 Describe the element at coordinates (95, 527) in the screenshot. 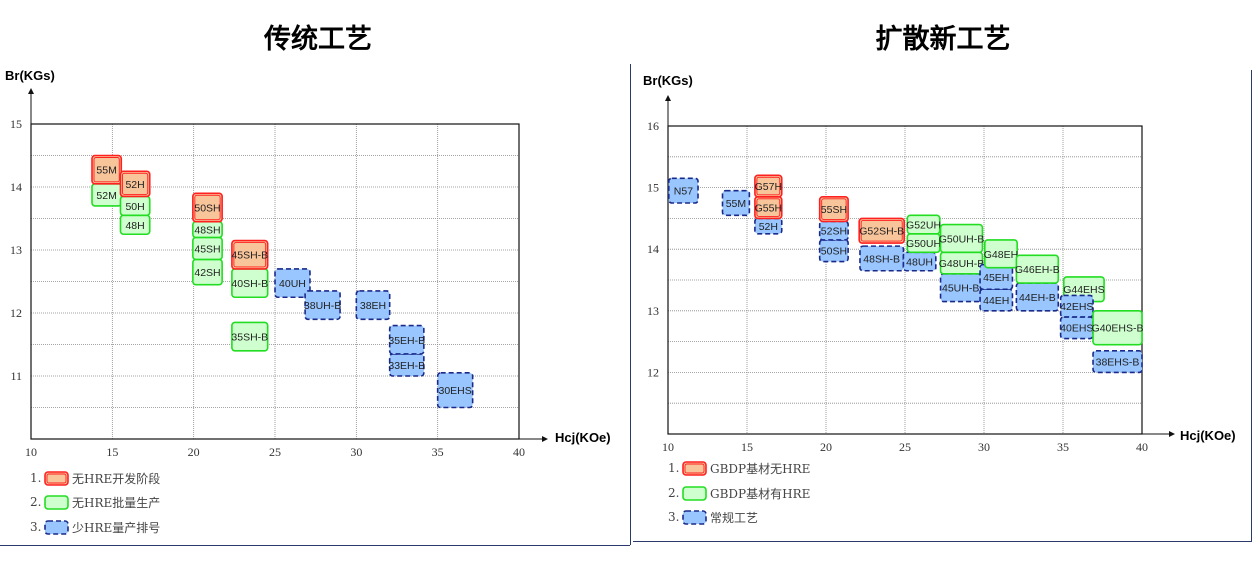

I see `legend-item-std: 3. 少HRE量产排号` at that location.